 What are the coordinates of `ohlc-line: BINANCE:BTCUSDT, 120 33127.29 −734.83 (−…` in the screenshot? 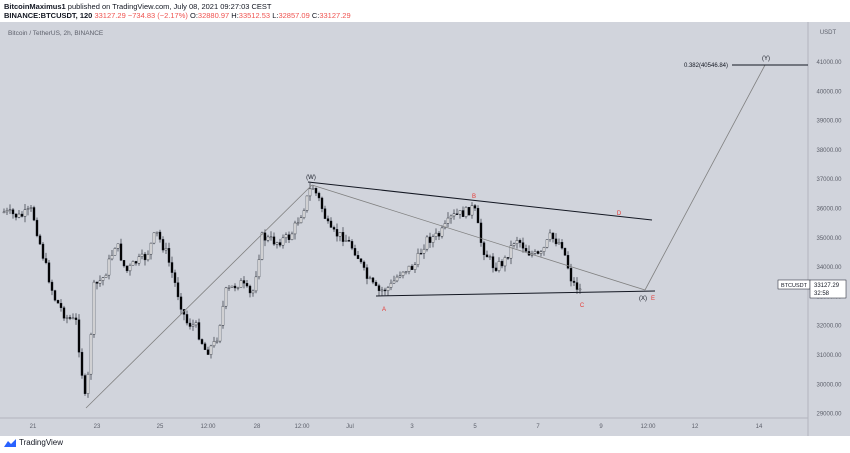 It's located at (177, 15).